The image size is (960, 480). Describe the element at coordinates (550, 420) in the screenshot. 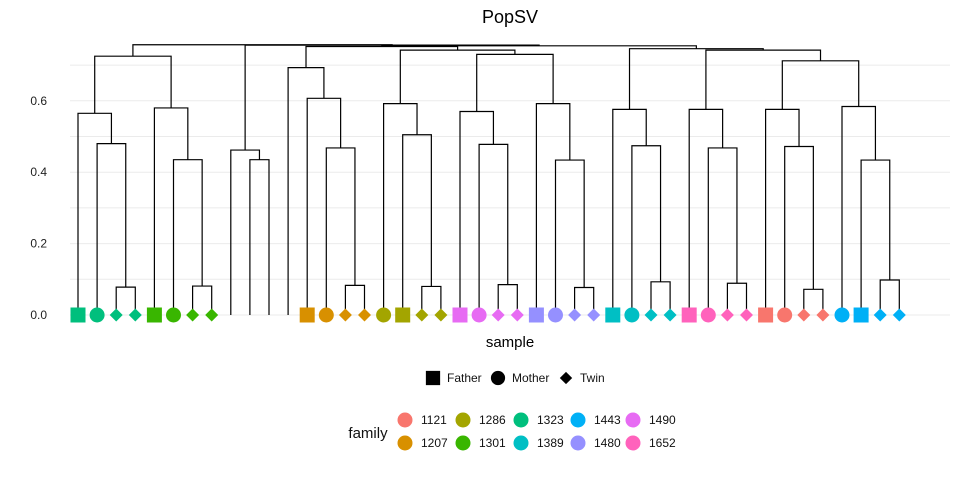

I see `color-legend-label: 1323` at that location.